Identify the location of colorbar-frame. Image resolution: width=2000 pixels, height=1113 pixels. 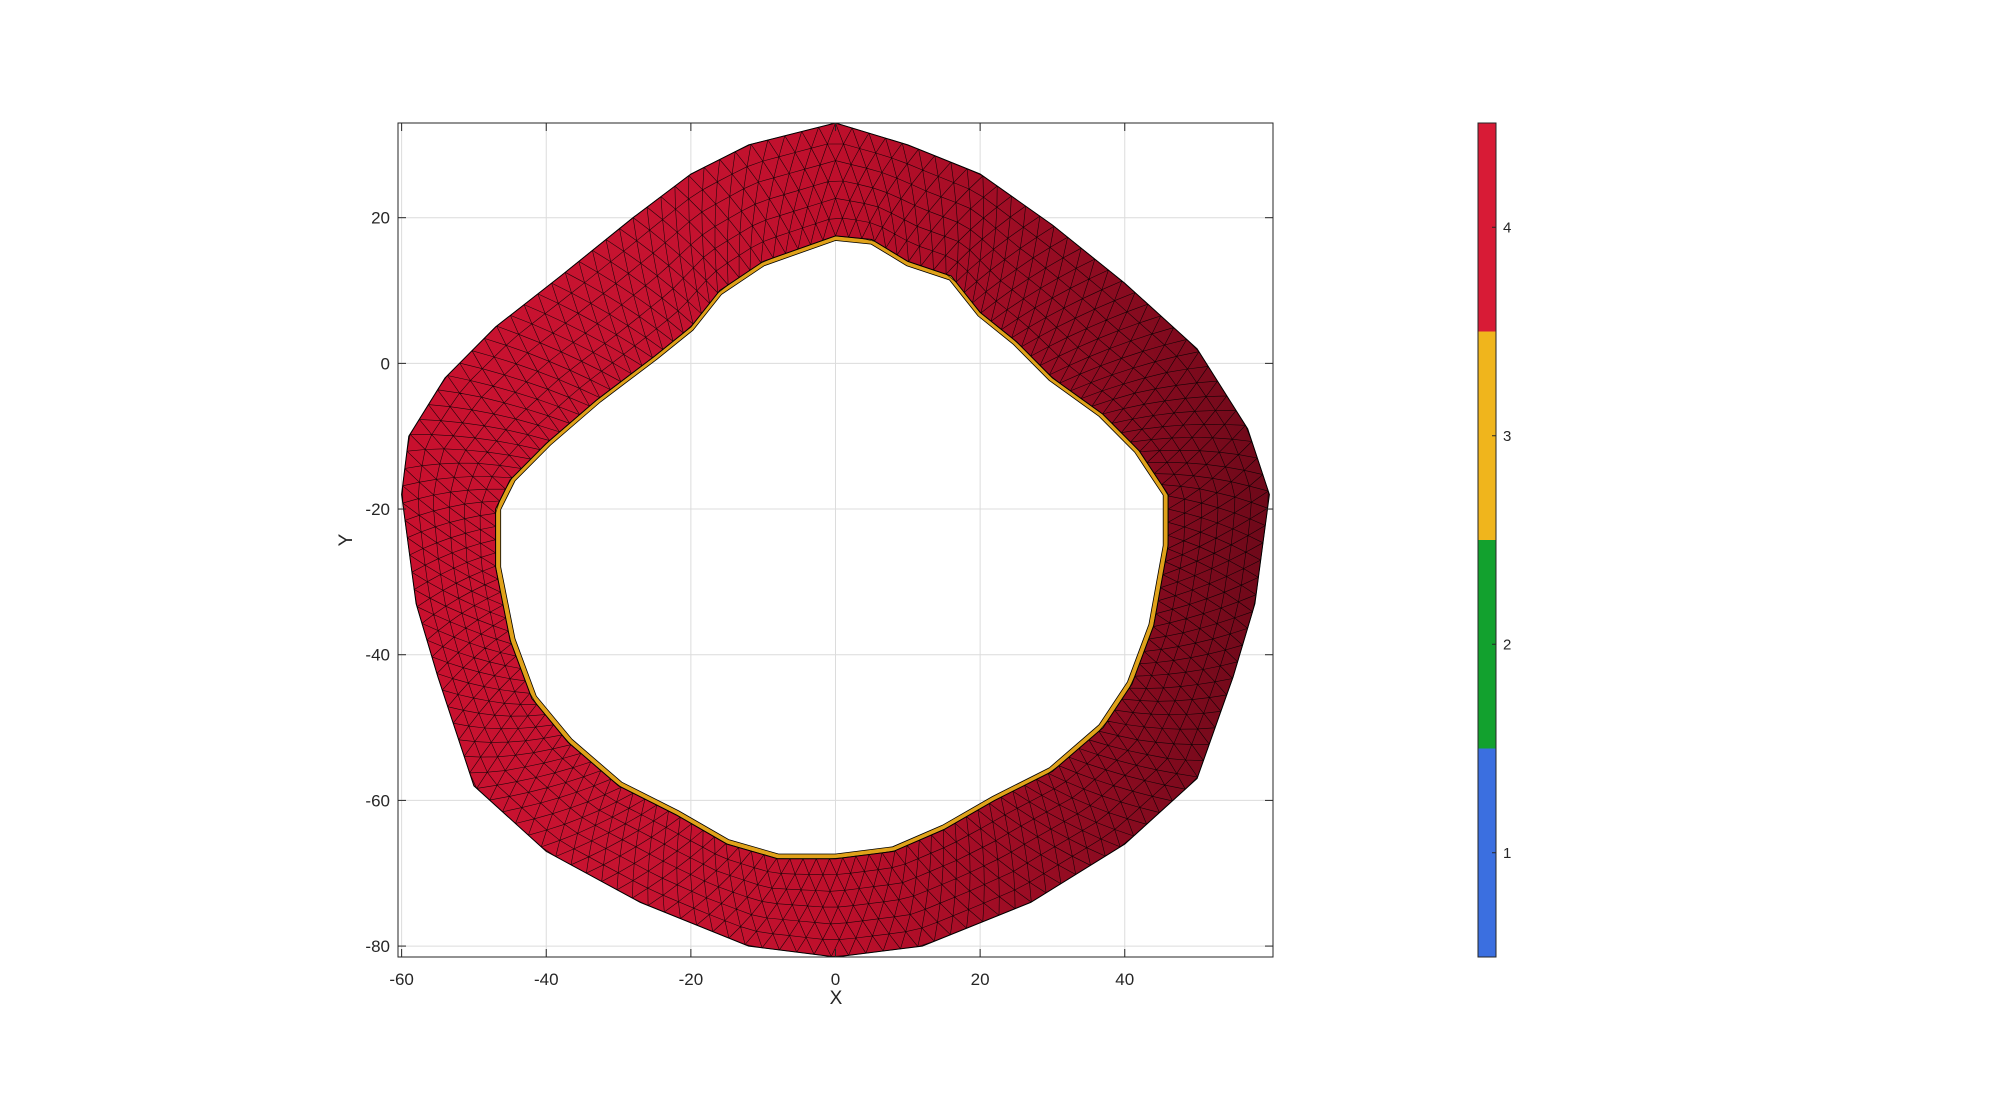
(1487, 540).